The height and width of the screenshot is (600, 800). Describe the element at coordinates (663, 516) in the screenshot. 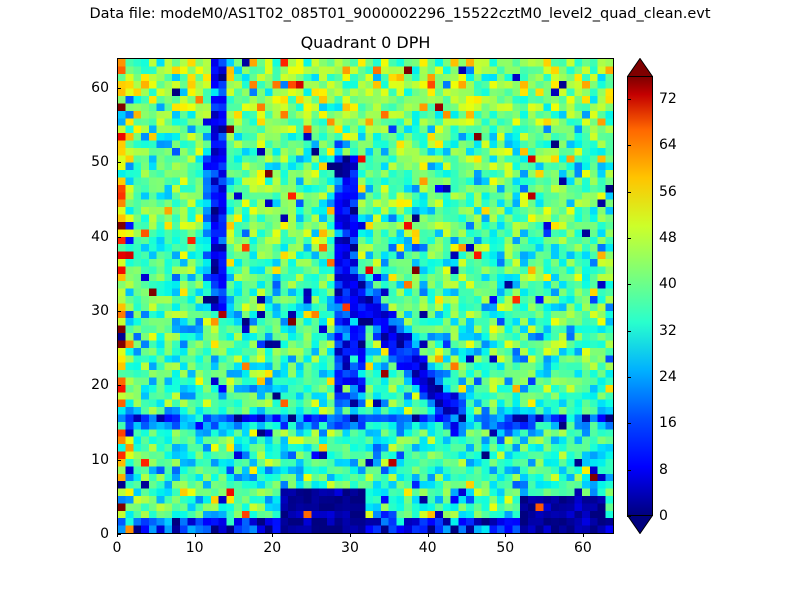

I see `colorbar-tick-label: 0` at that location.